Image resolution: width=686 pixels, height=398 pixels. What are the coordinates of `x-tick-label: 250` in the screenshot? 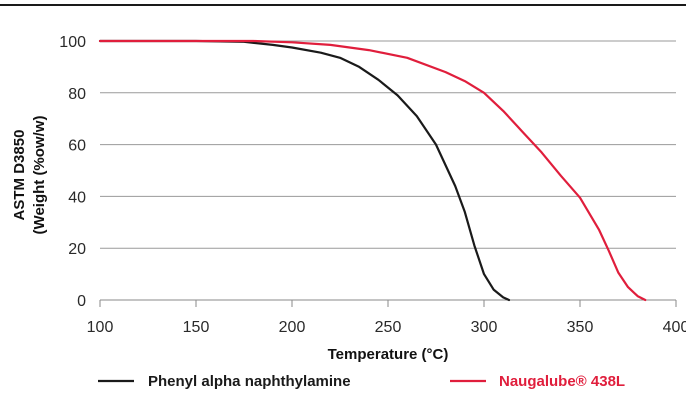 It's located at (388, 327).